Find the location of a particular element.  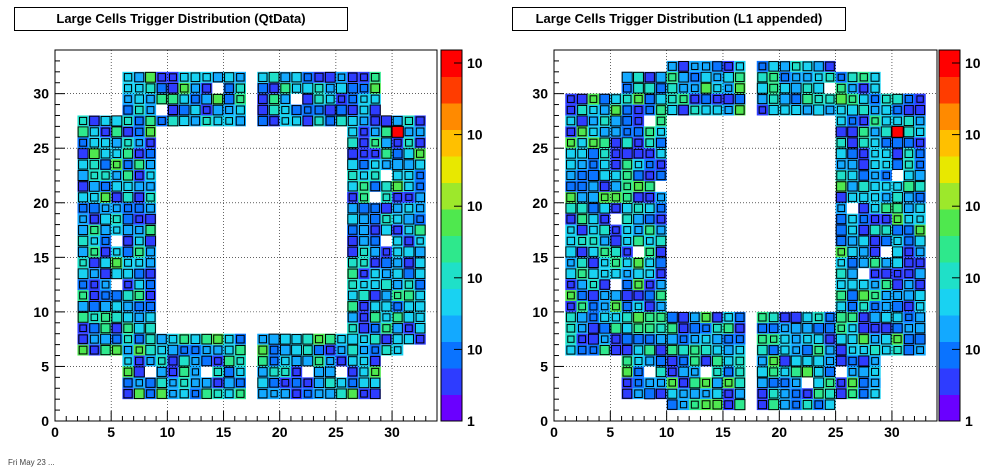

y-tick-label: 15 is located at coordinates (41, 257).